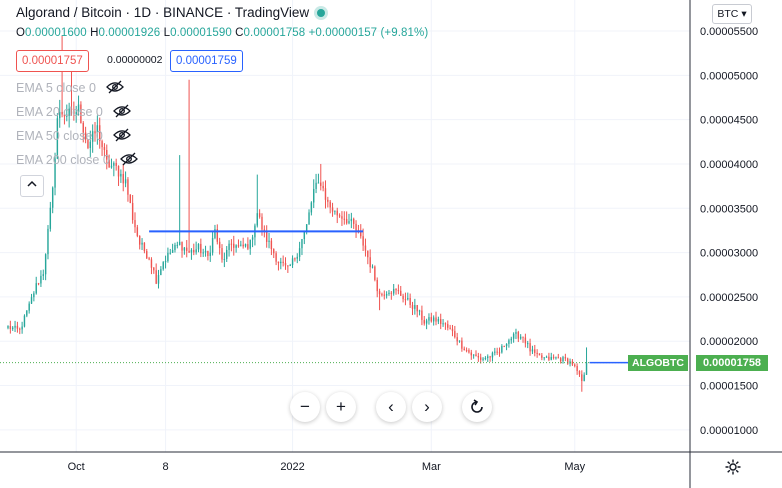  Describe the element at coordinates (733, 467) in the screenshot. I see `gear-icon` at that location.